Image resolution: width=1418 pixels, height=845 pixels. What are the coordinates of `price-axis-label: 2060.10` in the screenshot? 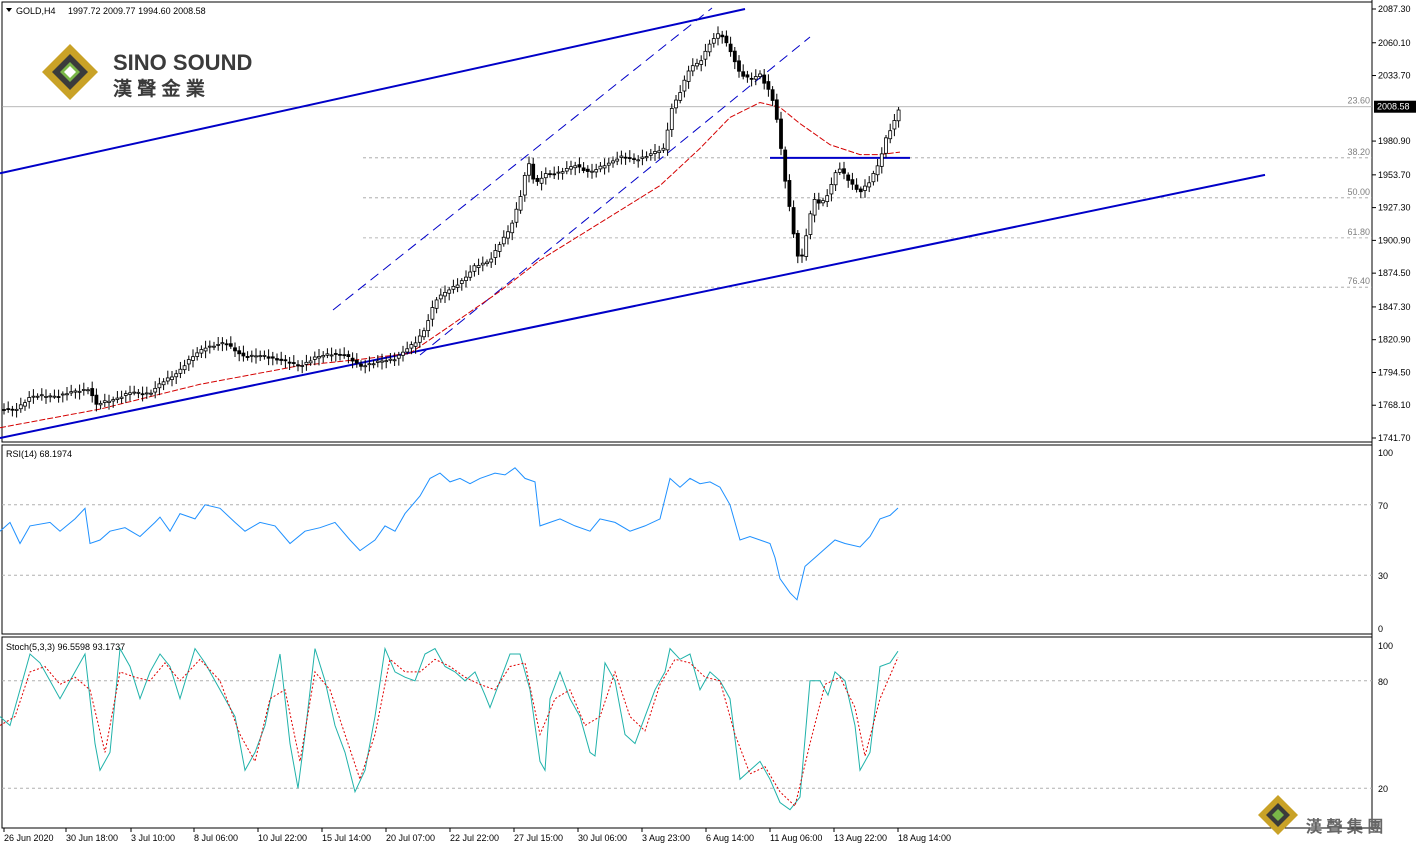 It's located at (1394, 43).